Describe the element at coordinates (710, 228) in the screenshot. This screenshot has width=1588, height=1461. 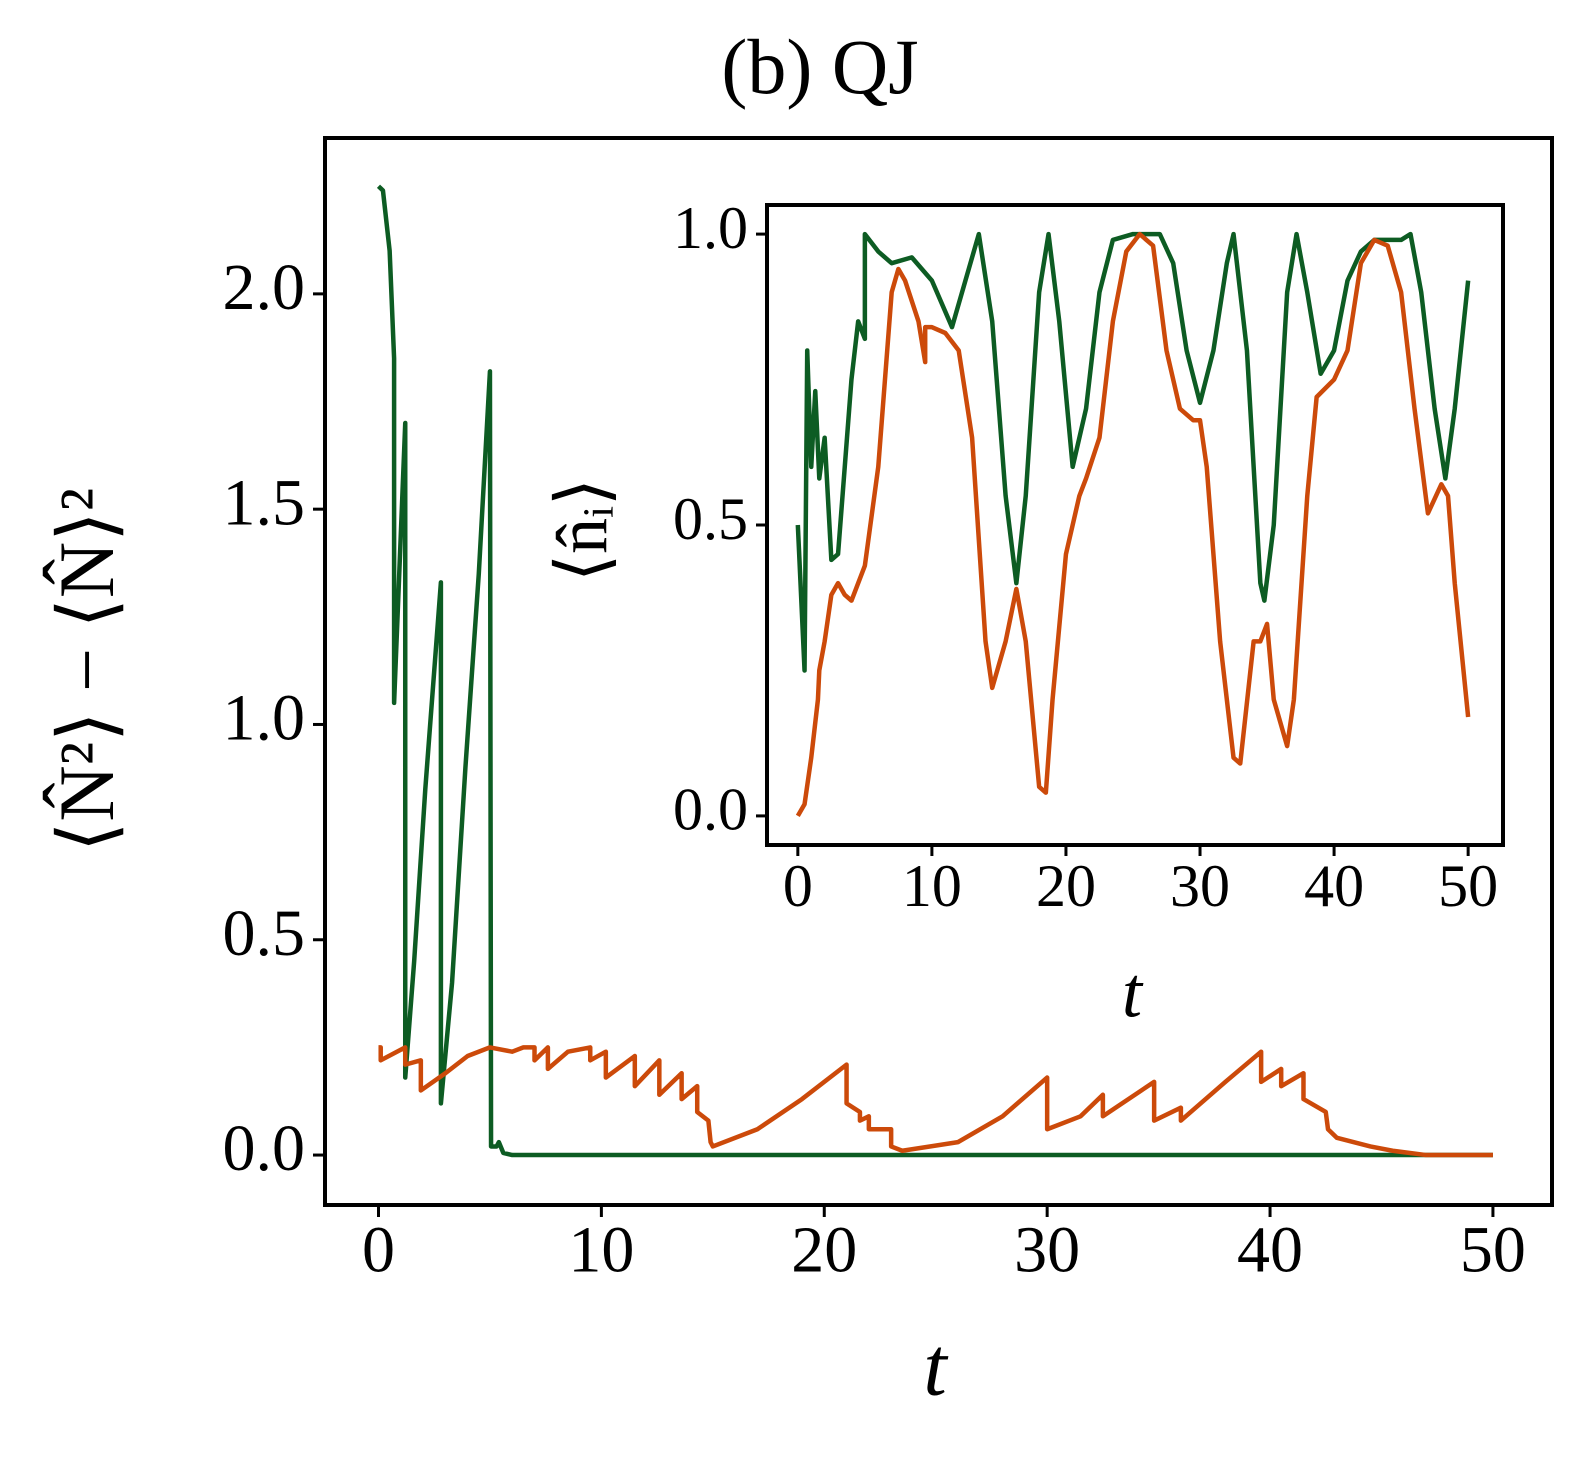
I see `inset-y-tick-label: 1.0` at that location.